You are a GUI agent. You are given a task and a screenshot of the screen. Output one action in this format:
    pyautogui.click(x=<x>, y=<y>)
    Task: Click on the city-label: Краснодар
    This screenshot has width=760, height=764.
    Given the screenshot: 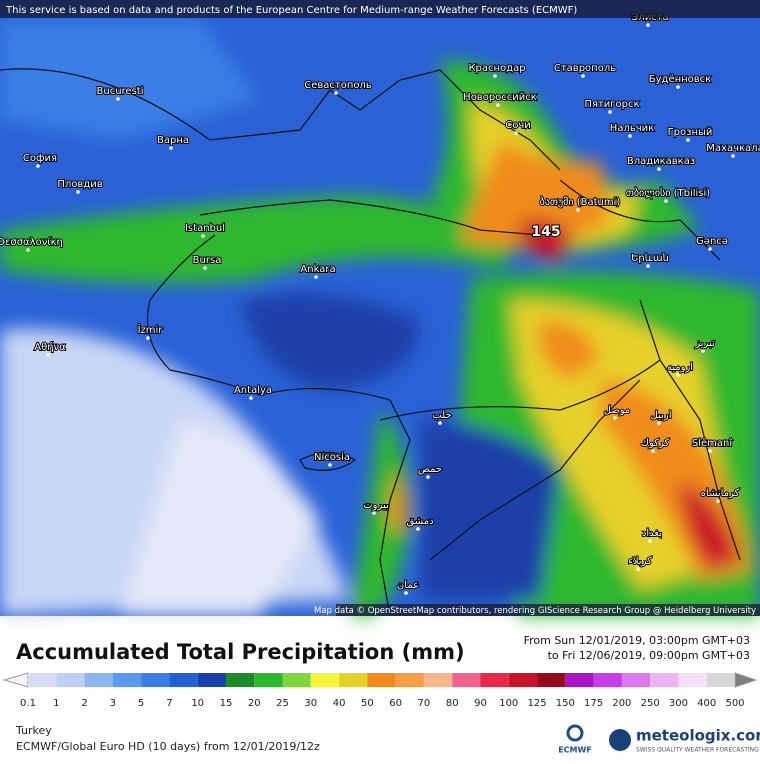 What is the action you would take?
    pyautogui.click(x=496, y=68)
    